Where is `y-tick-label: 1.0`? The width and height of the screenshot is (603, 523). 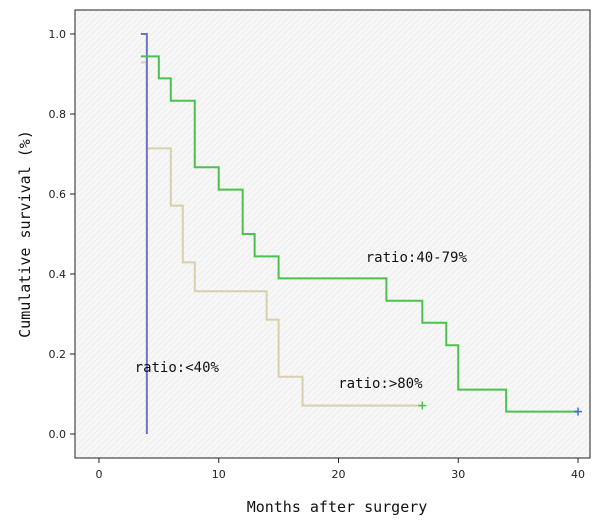
y-tick-label: 1.0 is located at coordinates (58, 34).